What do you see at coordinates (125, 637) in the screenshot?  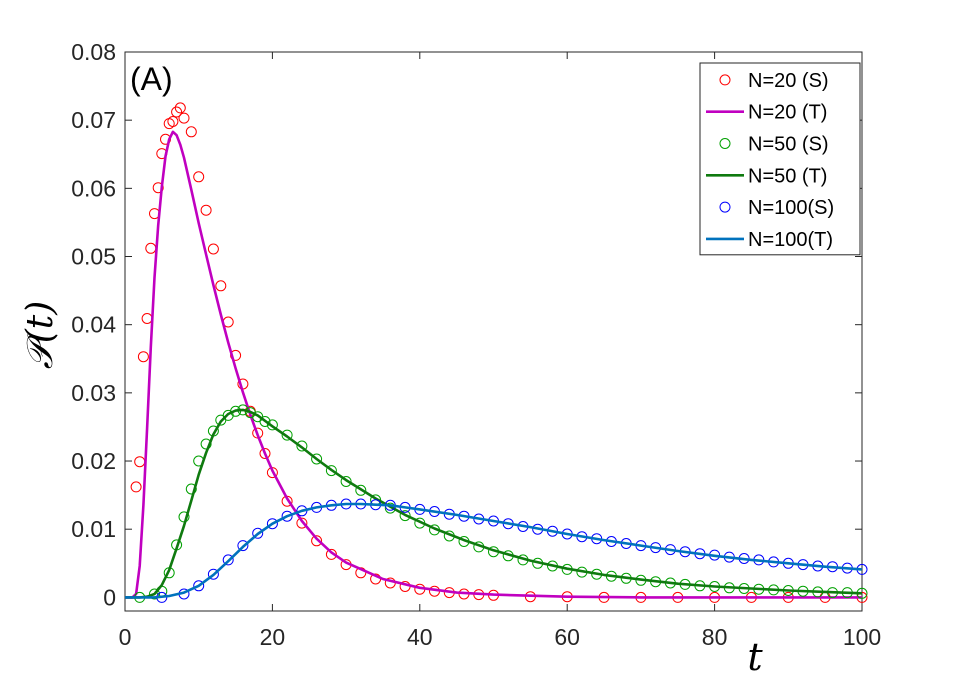 I see `x-tick-label: 0` at bounding box center [125, 637].